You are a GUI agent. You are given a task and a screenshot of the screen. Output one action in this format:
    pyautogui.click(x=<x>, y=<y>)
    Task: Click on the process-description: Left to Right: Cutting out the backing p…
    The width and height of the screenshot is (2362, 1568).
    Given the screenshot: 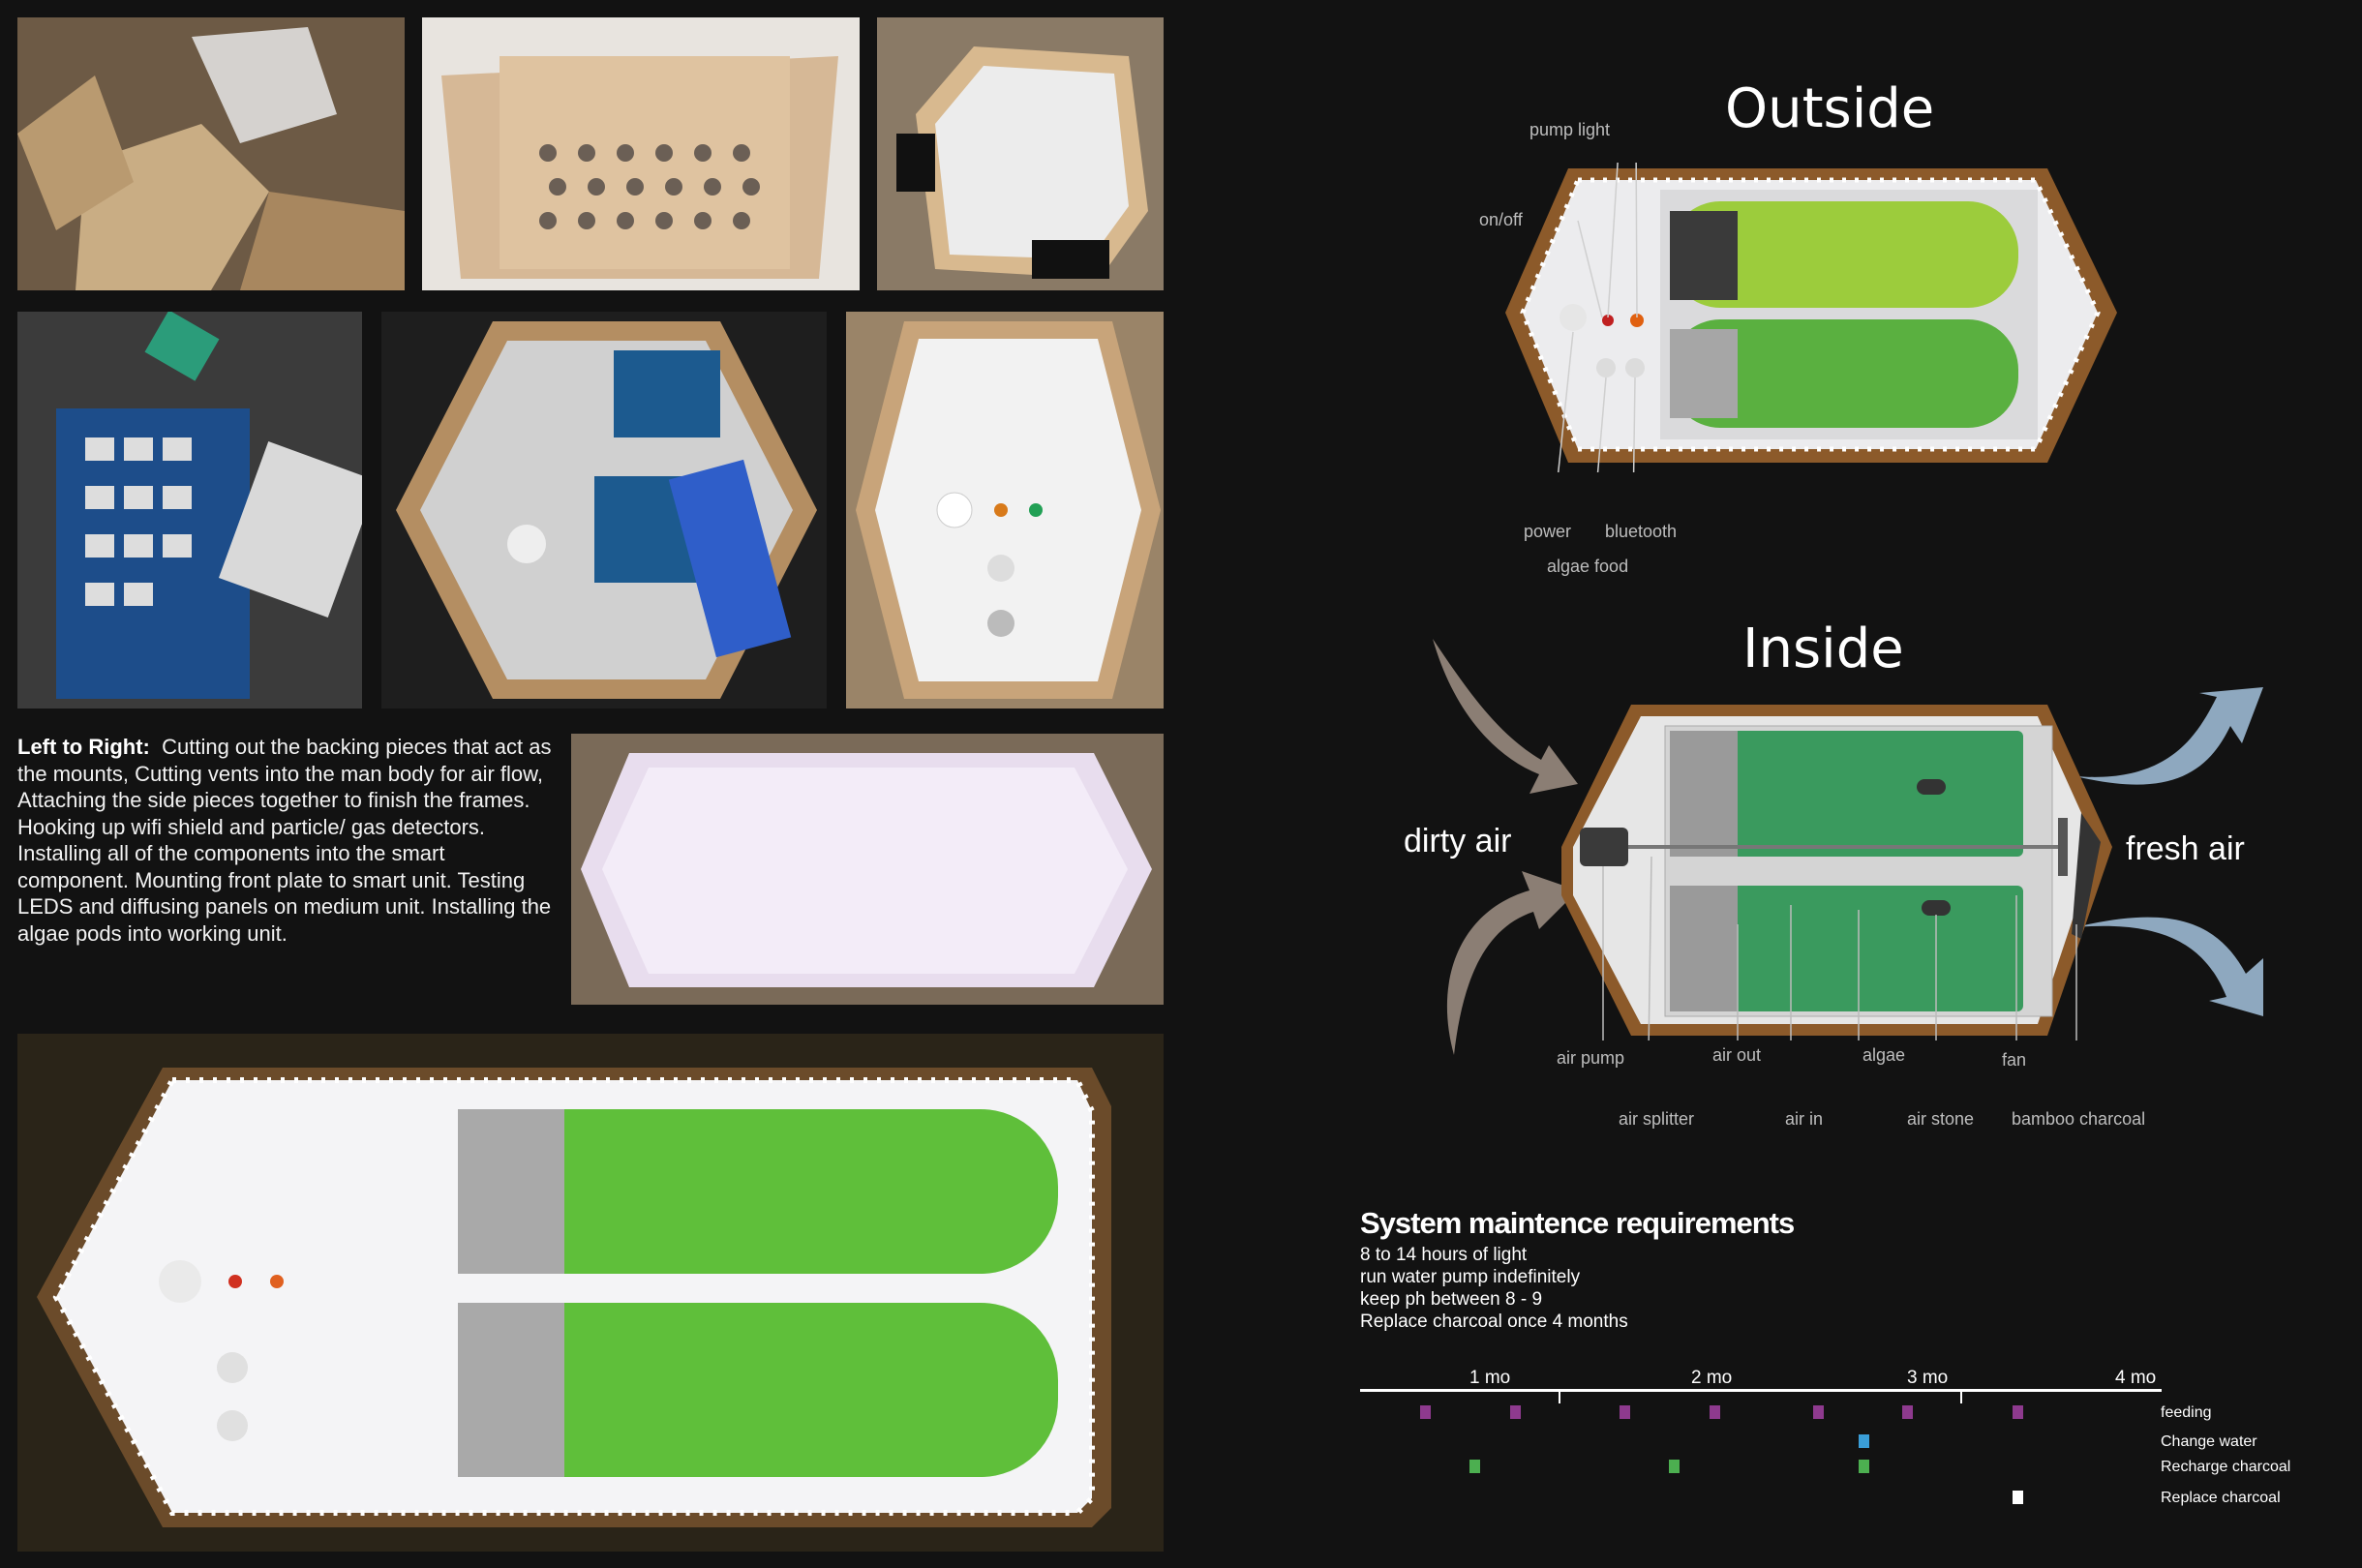 What is the action you would take?
    pyautogui.click(x=288, y=840)
    